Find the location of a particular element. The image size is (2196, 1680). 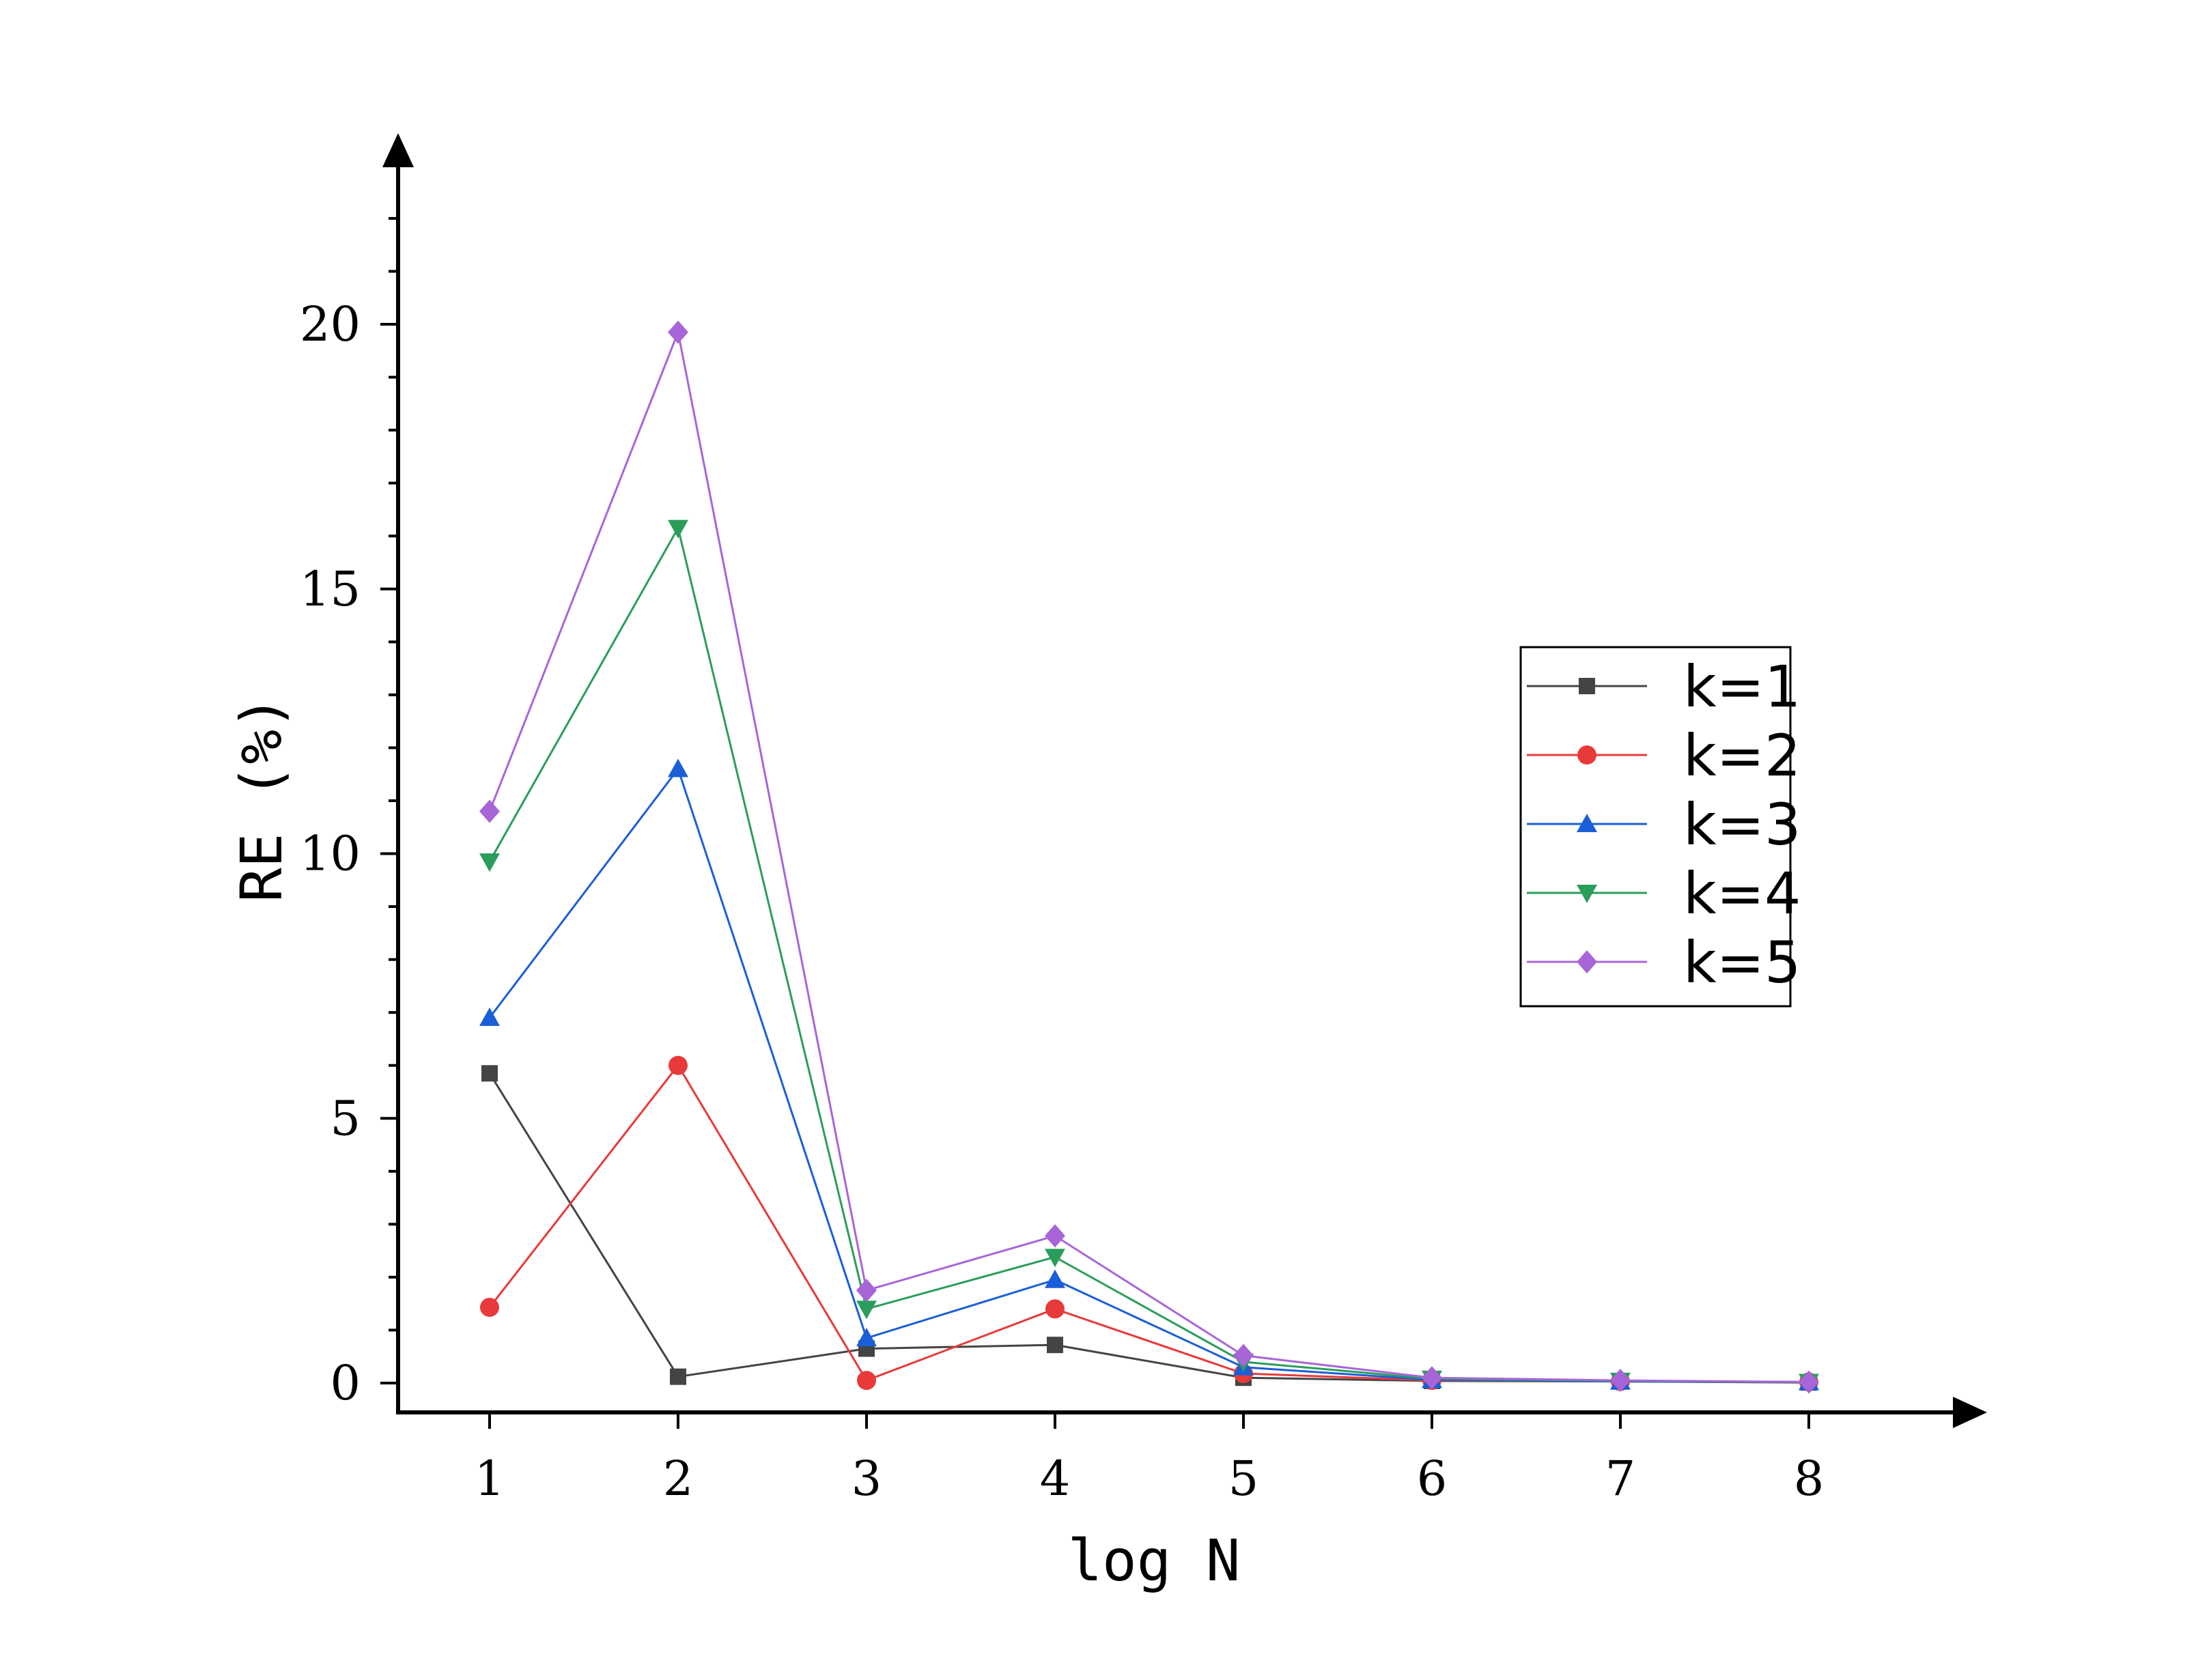

legend-entry: k=2 is located at coordinates (1664, 755).